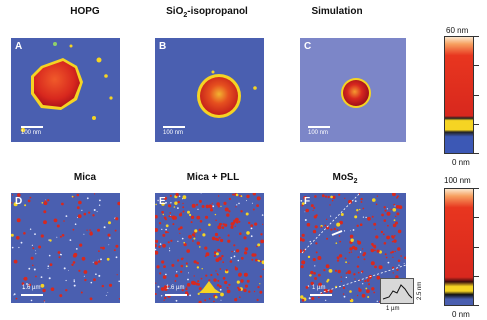  I want to click on title-simulation: Simulation, so click(337, 11).